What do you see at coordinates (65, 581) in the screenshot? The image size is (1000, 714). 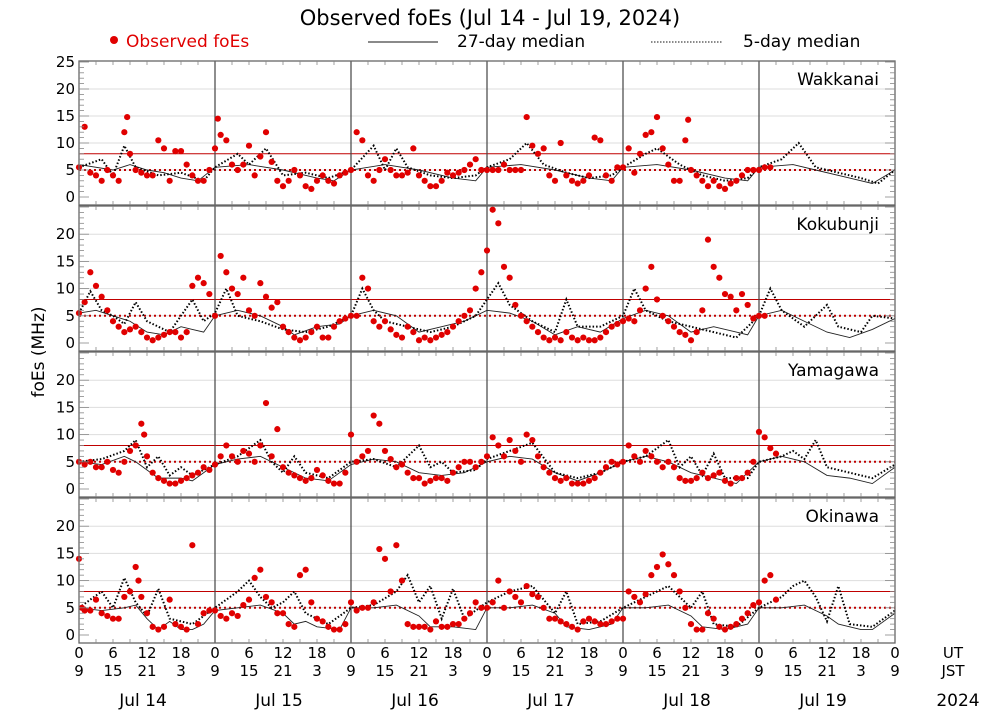 I see `y-tick-label: 10` at bounding box center [65, 581].